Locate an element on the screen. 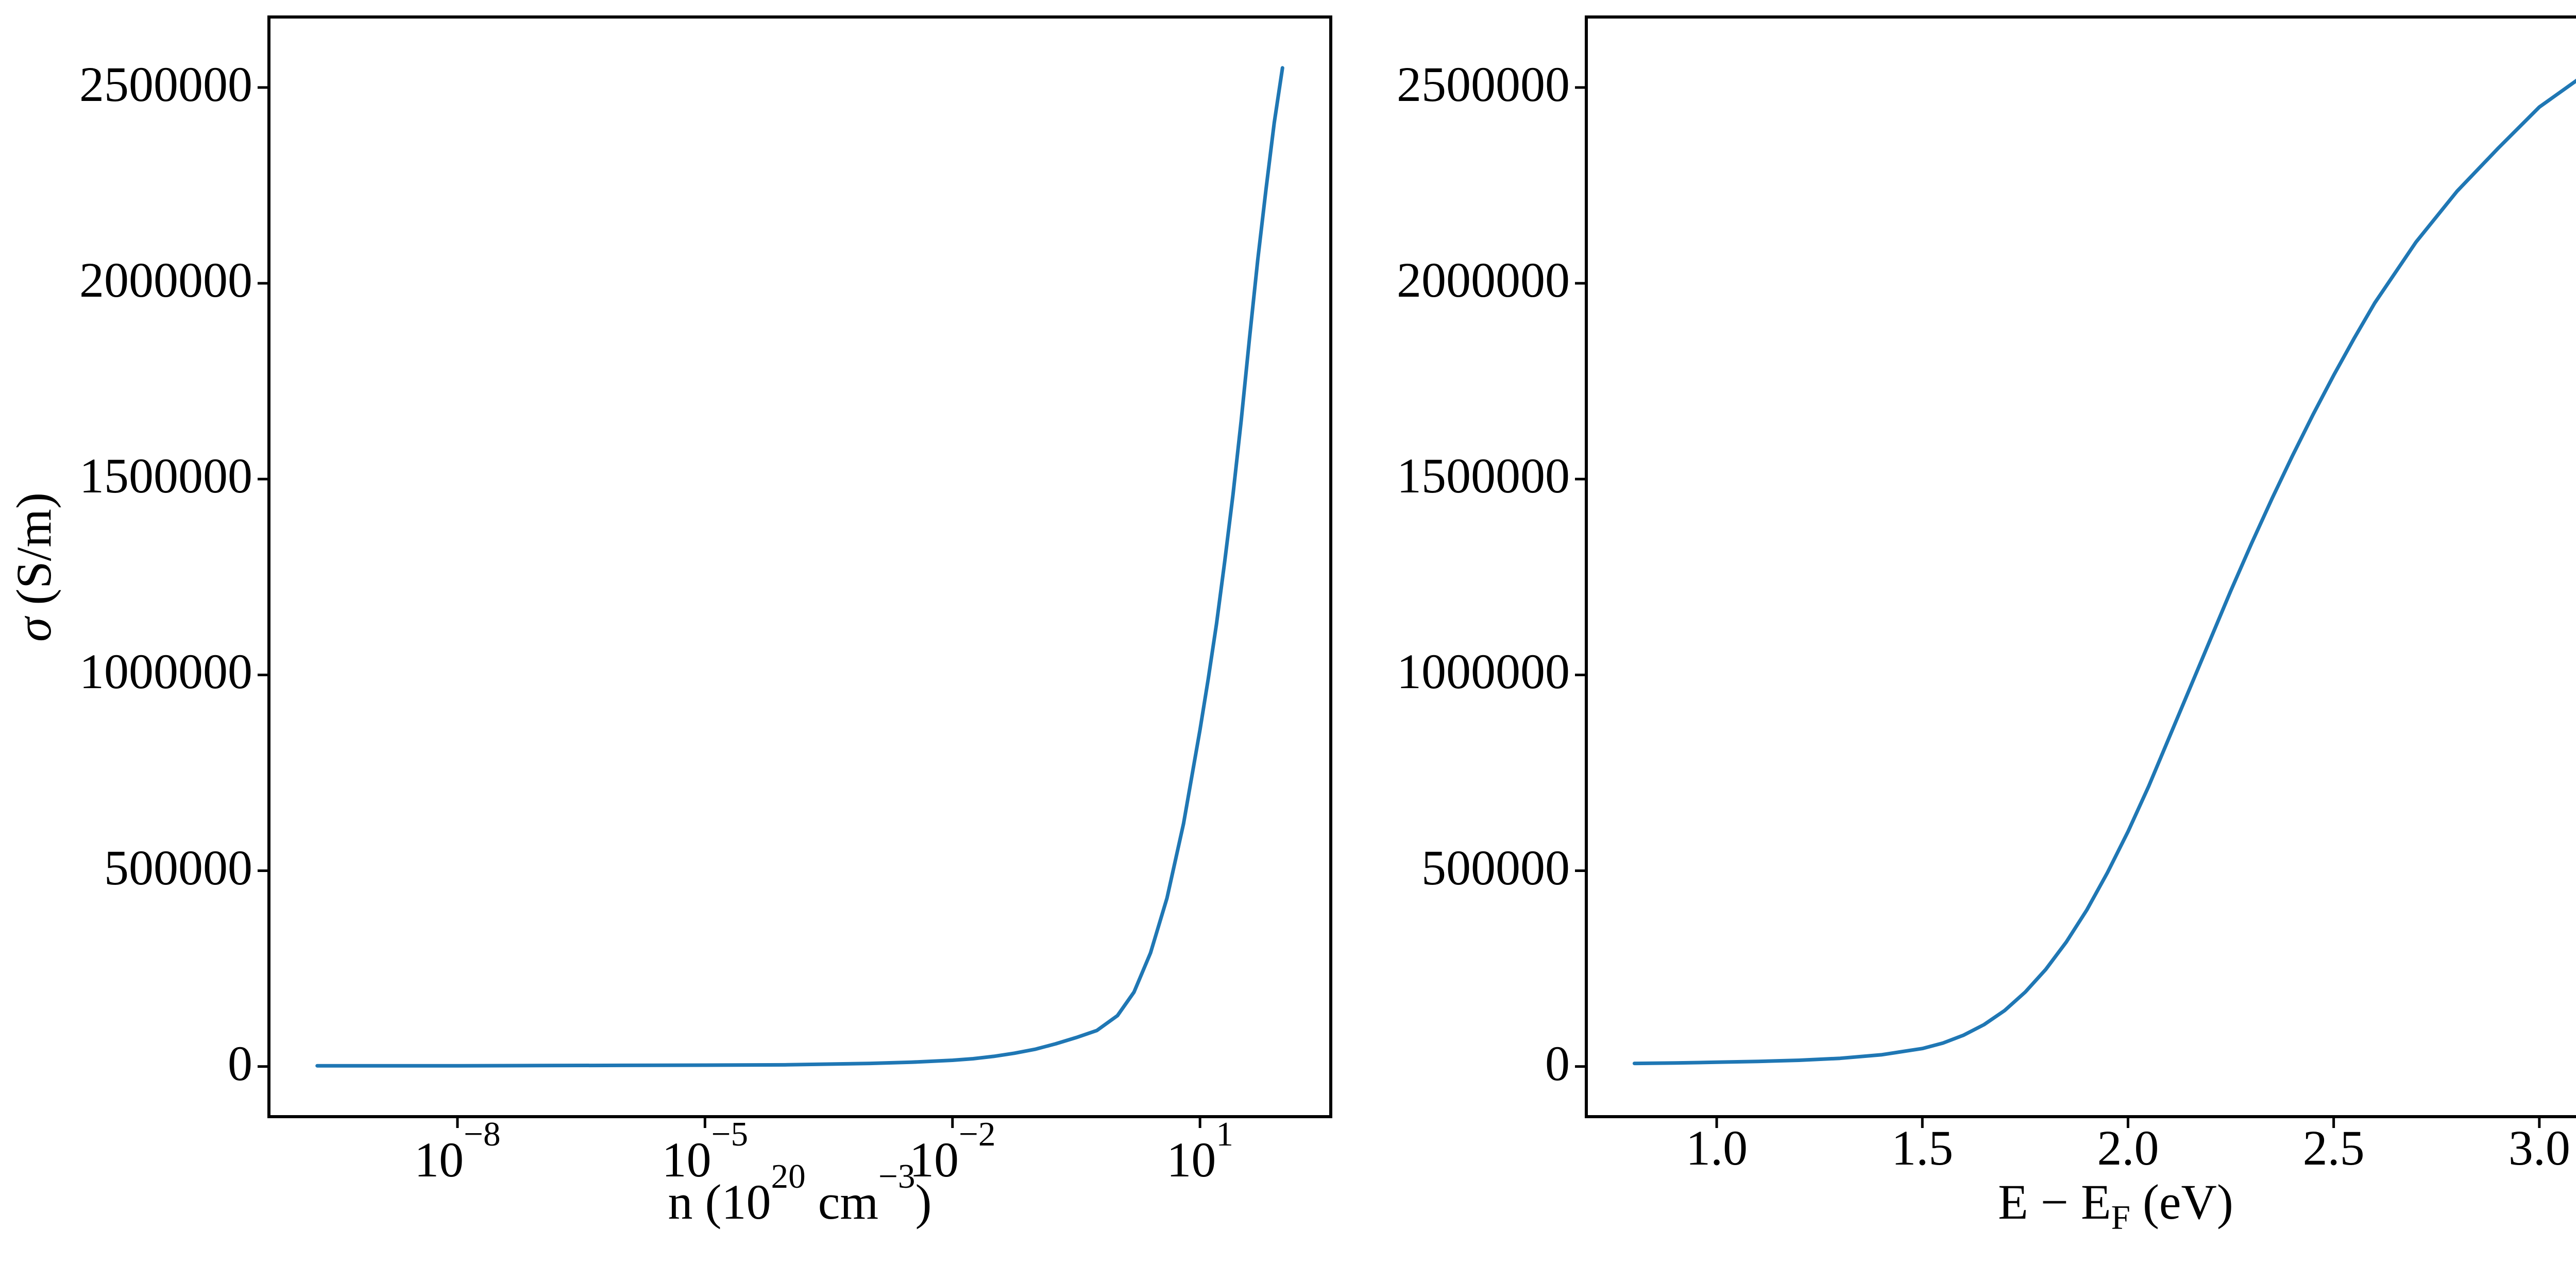 This screenshot has width=2576, height=1282. x-axis-label: E − EF (eV) is located at coordinates (2115, 1205).